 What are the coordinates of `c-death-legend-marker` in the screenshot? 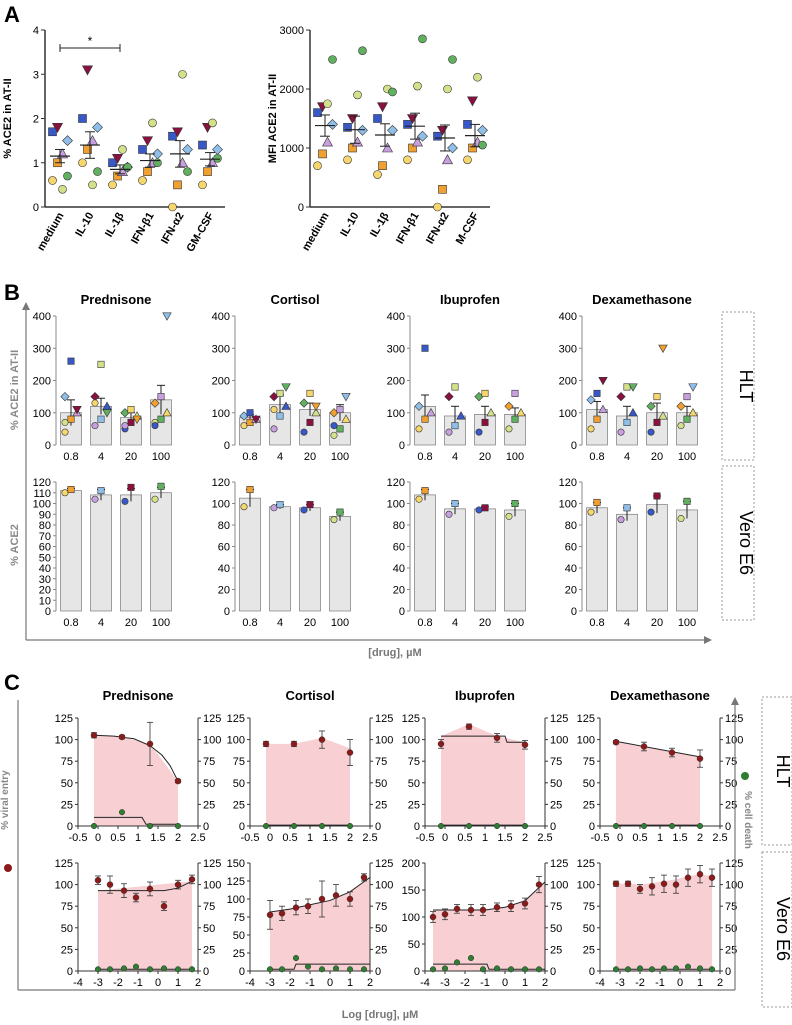 It's located at (745, 776).